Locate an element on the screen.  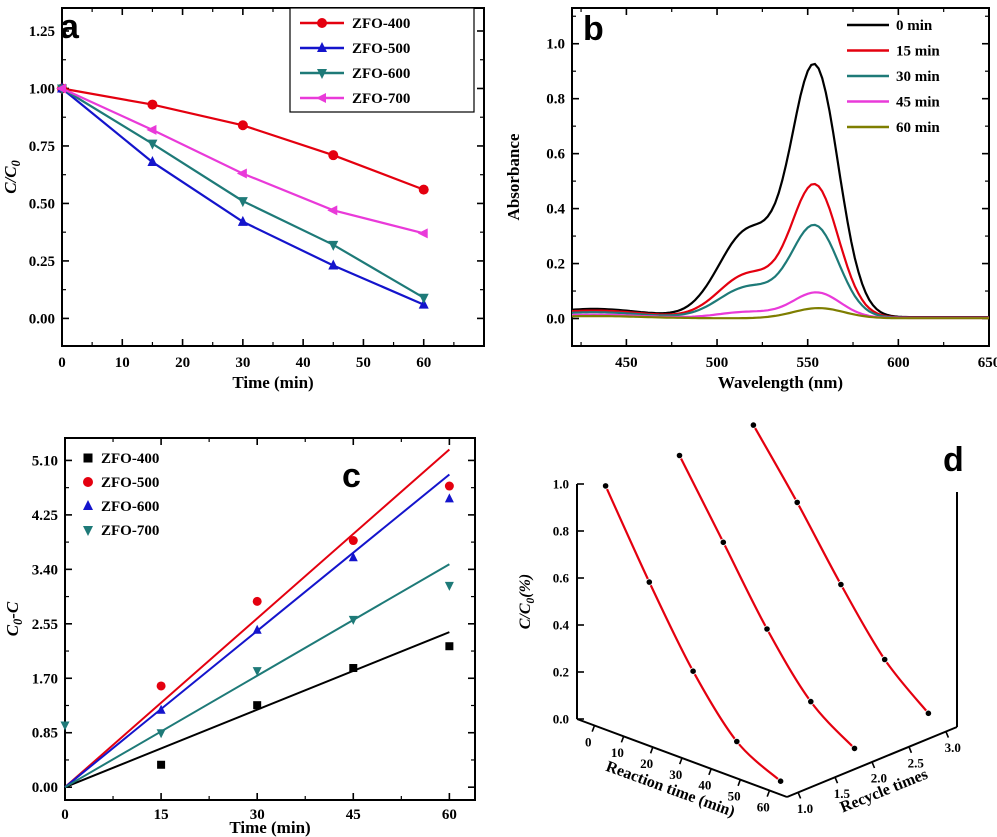
x-tick-label: 500 is located at coordinates (717, 363).